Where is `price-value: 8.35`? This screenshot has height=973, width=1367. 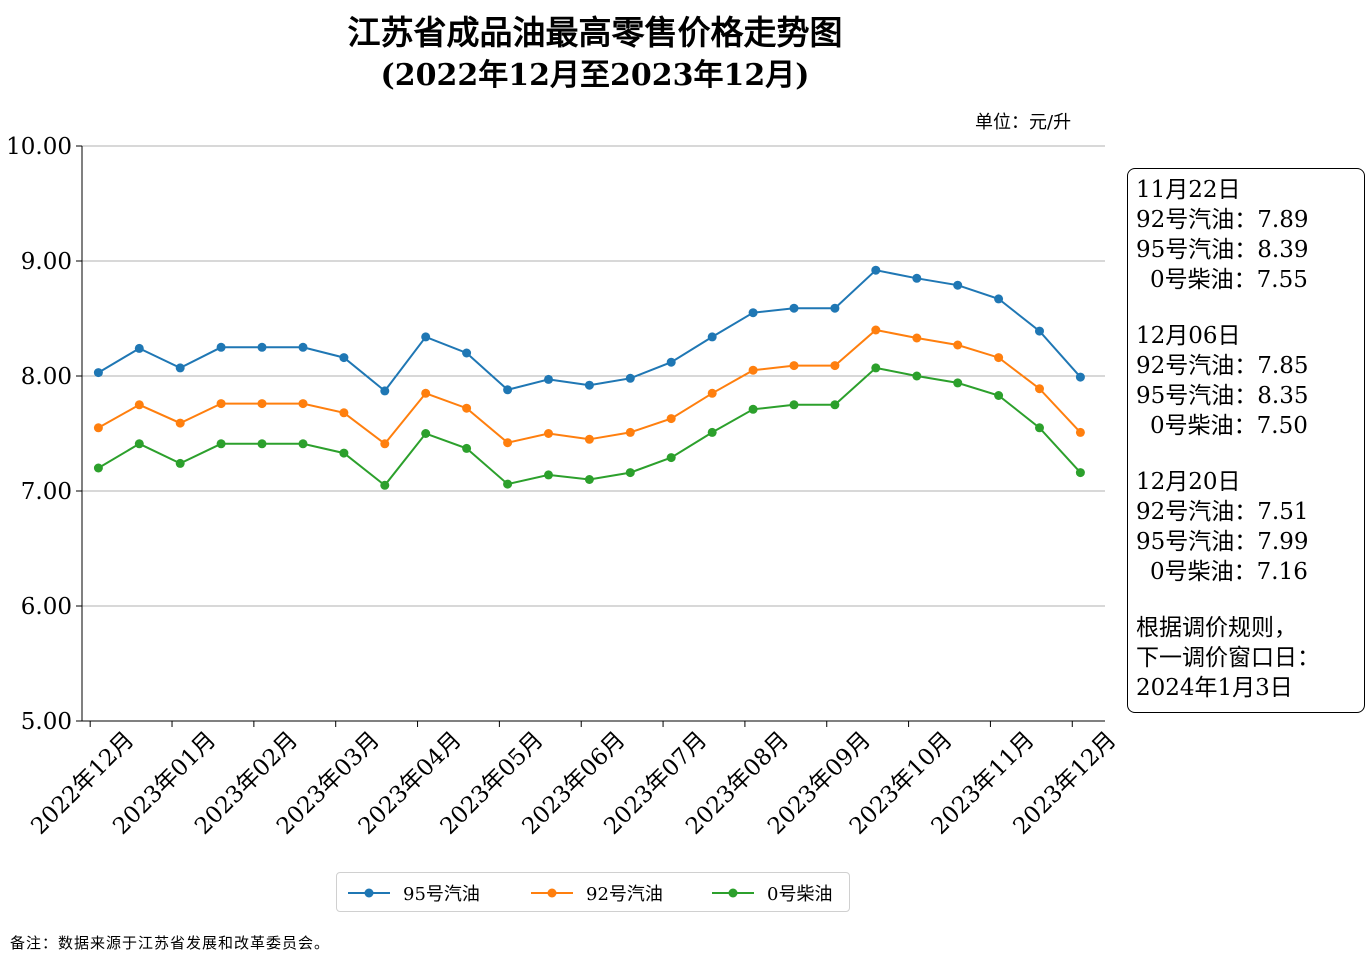
price-value: 8.35 is located at coordinates (1283, 396).